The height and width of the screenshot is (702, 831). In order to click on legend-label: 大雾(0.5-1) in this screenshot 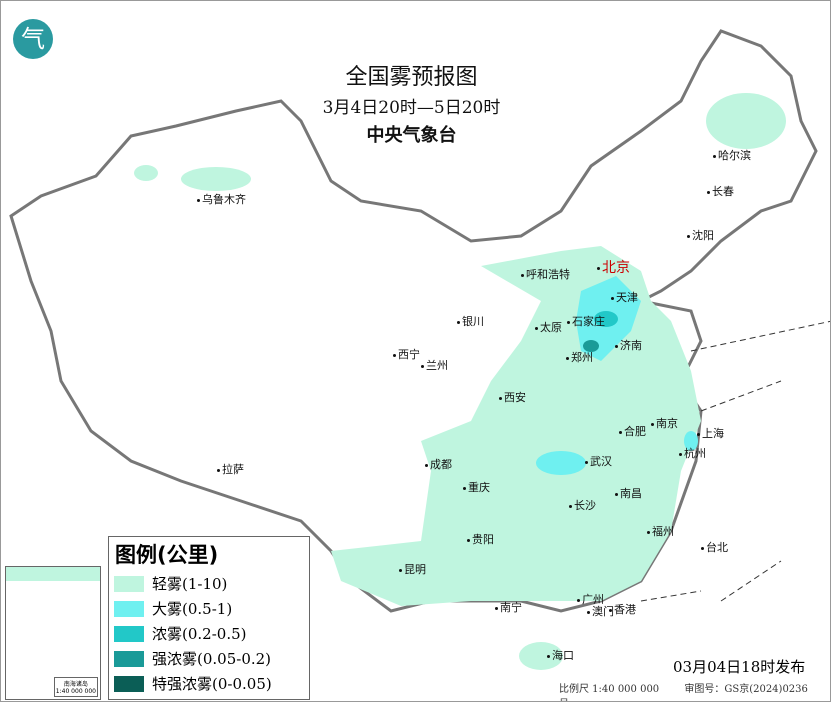, I will do `click(192, 609)`.